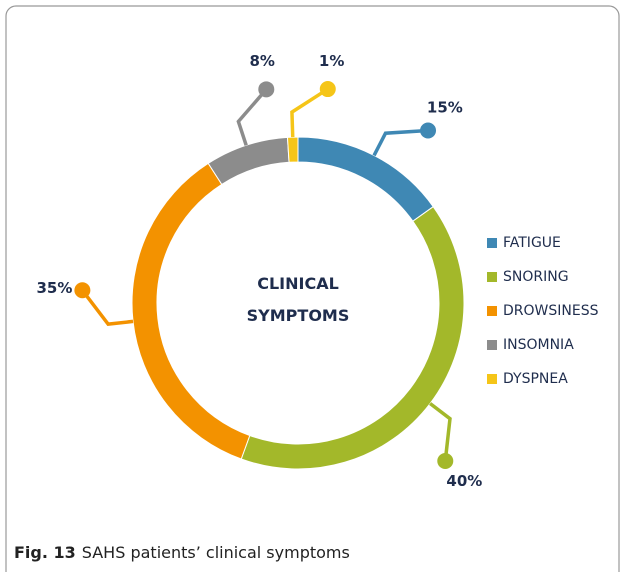  I want to click on caption-label: Fig. 13, so click(45, 552).